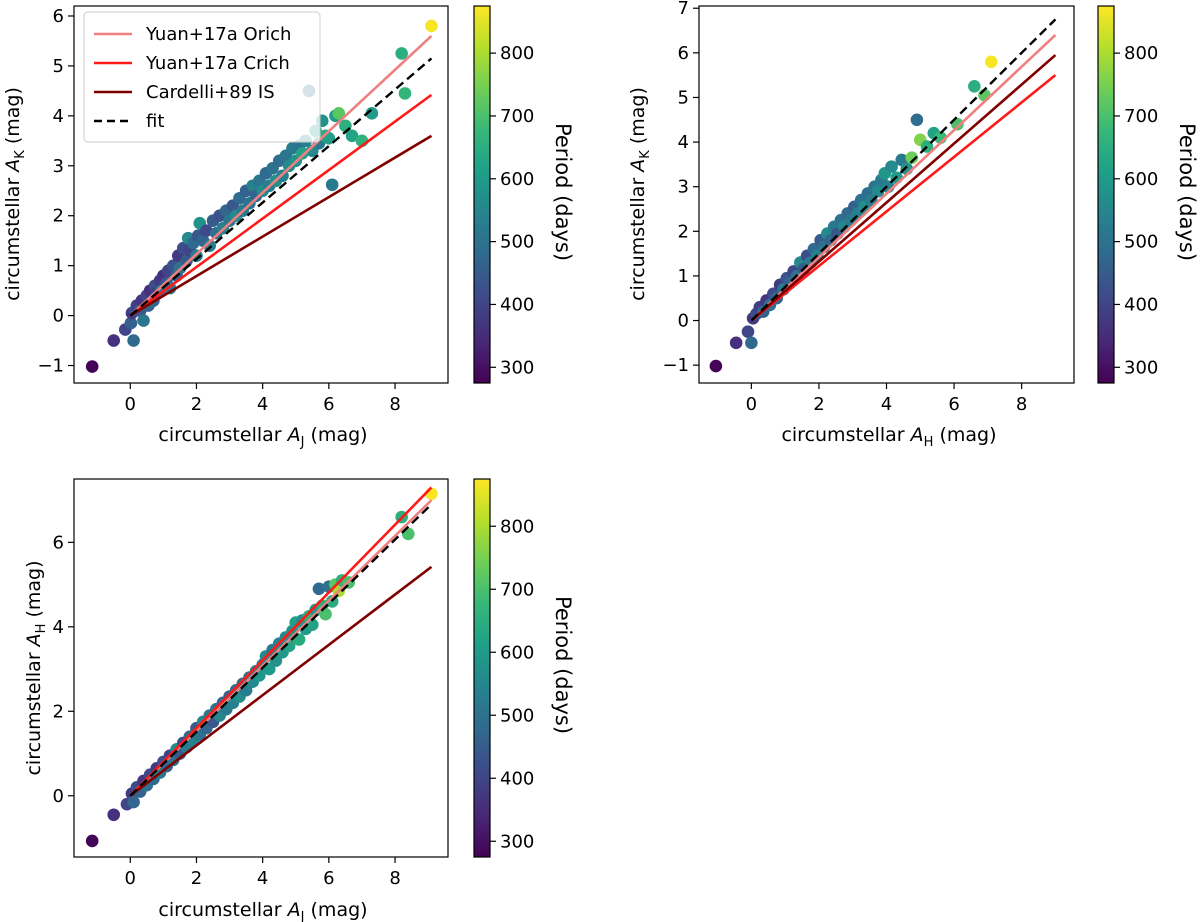  What do you see at coordinates (888, 437) in the screenshot?
I see `x-axis-label: circumstellar AH (mag)` at bounding box center [888, 437].